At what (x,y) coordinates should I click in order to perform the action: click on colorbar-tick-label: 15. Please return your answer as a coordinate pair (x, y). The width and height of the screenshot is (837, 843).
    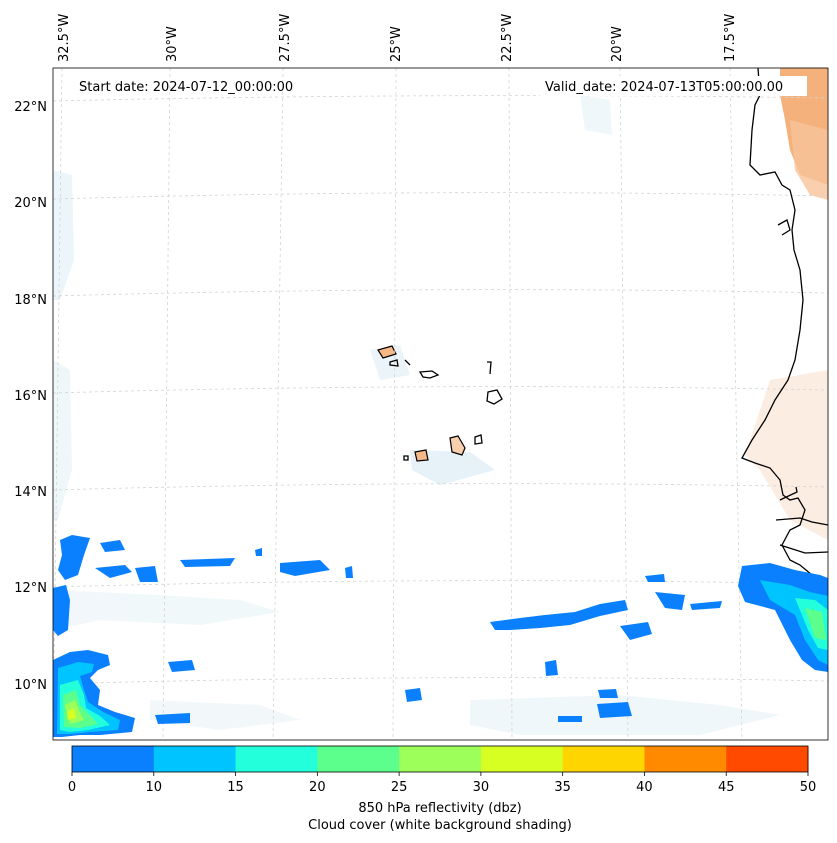
    Looking at the image, I should click on (235, 787).